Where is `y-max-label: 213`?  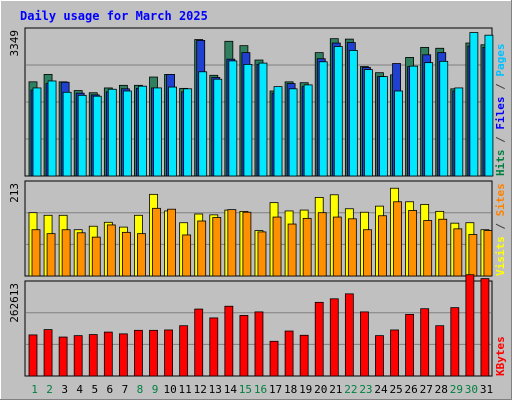
y-max-label: 213 is located at coordinates (14, 193).